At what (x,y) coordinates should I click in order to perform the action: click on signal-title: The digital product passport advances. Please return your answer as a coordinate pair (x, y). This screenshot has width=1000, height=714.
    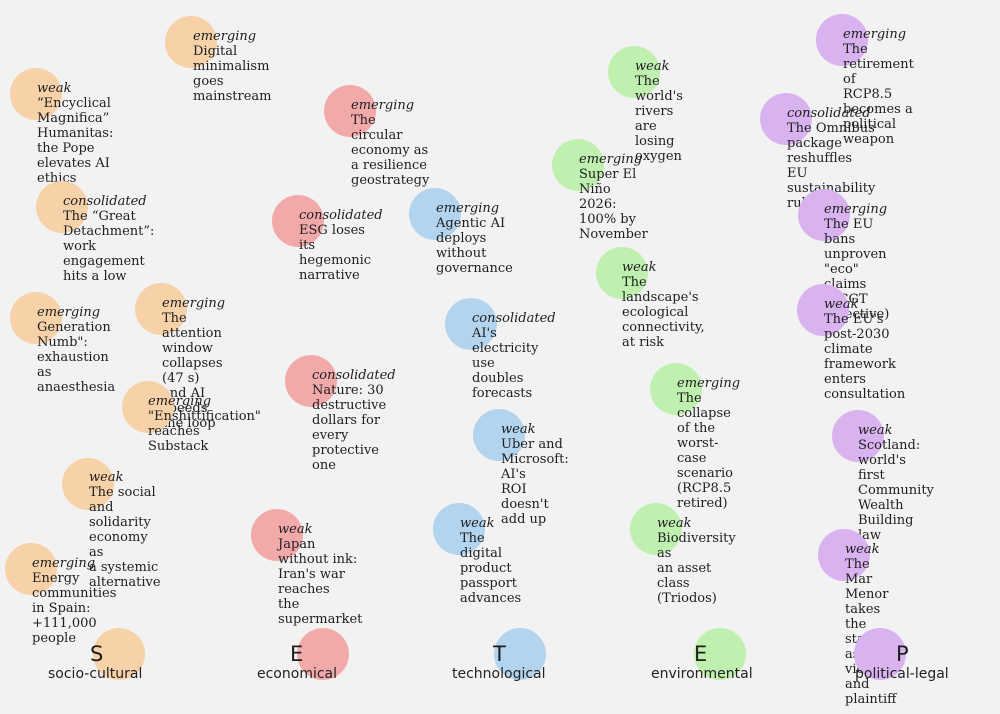
    Looking at the image, I should click on (491, 568).